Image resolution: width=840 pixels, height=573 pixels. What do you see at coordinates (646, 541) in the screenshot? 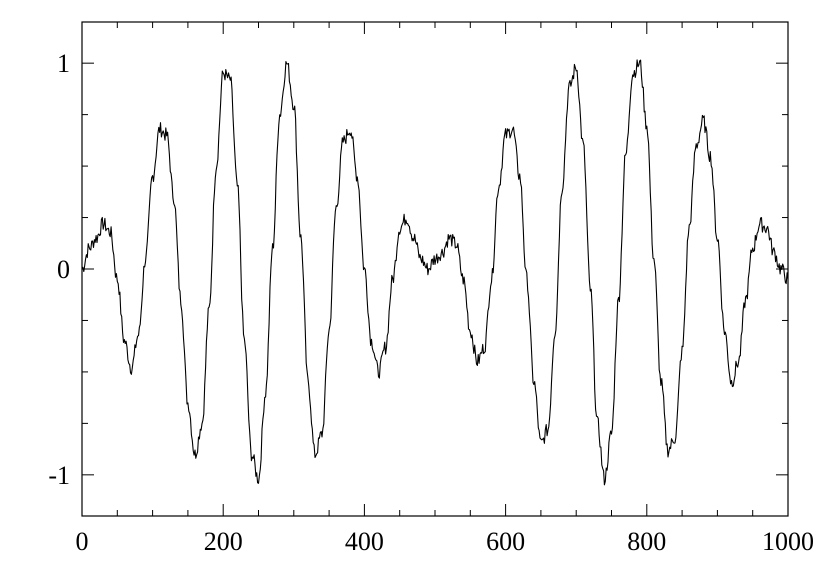
I see `x-tick-label: 800` at bounding box center [646, 541].